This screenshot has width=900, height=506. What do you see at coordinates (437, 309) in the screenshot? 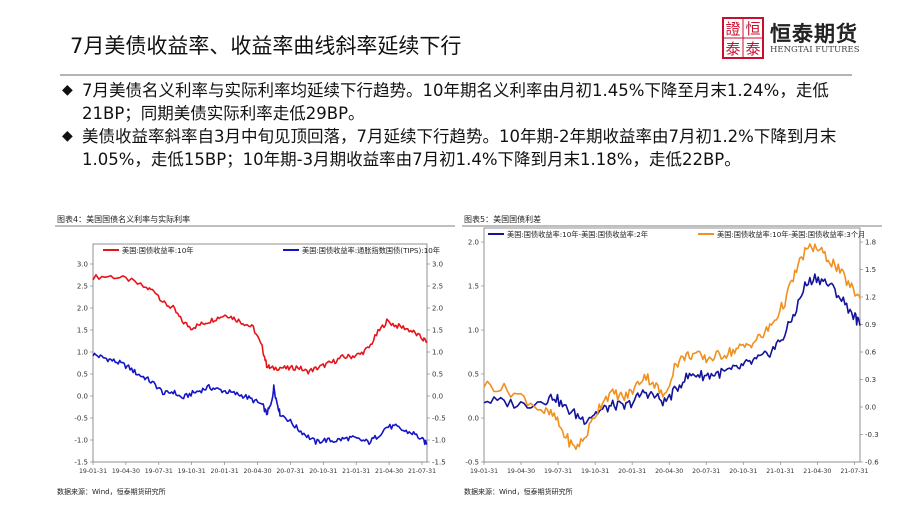
I see `right-tick-label: 2.0` at bounding box center [437, 309].